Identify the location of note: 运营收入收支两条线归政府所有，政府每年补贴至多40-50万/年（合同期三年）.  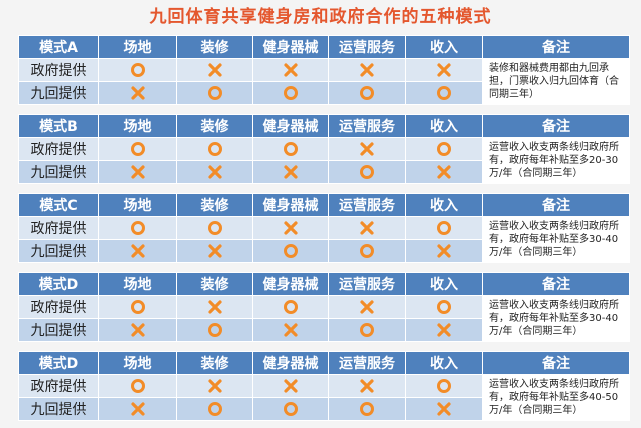
(556, 397).